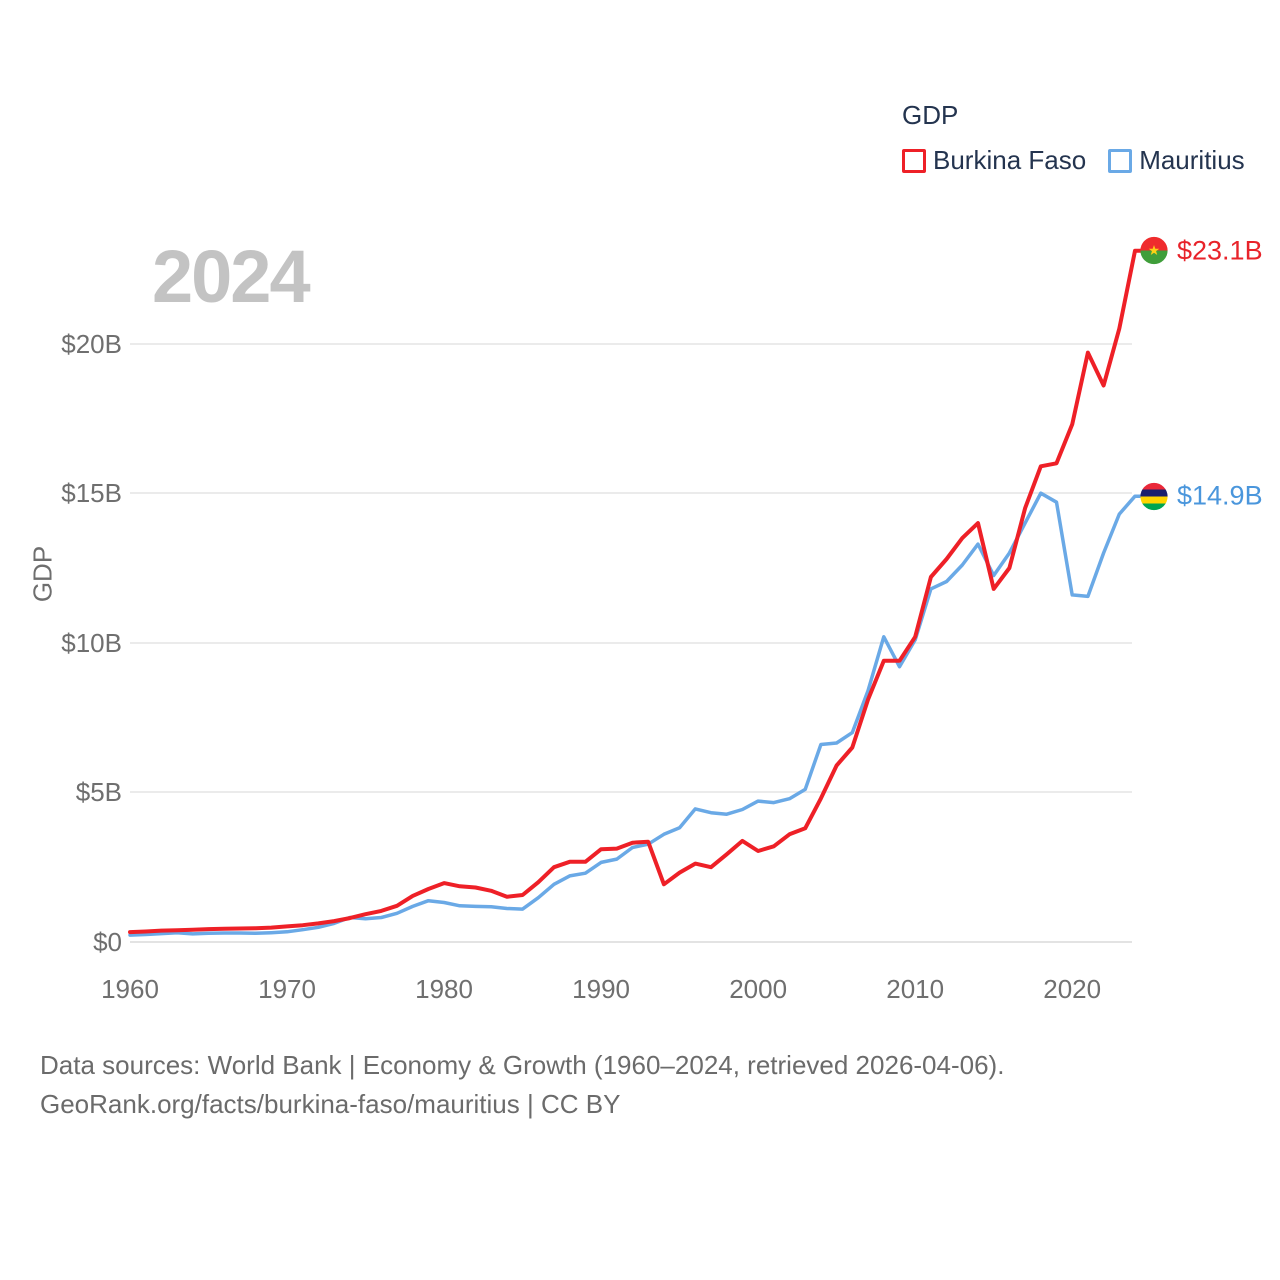 The height and width of the screenshot is (1280, 1280). Describe the element at coordinates (1073, 138) in the screenshot. I see `legend: GDP Burkina Faso Mauritius` at that location.